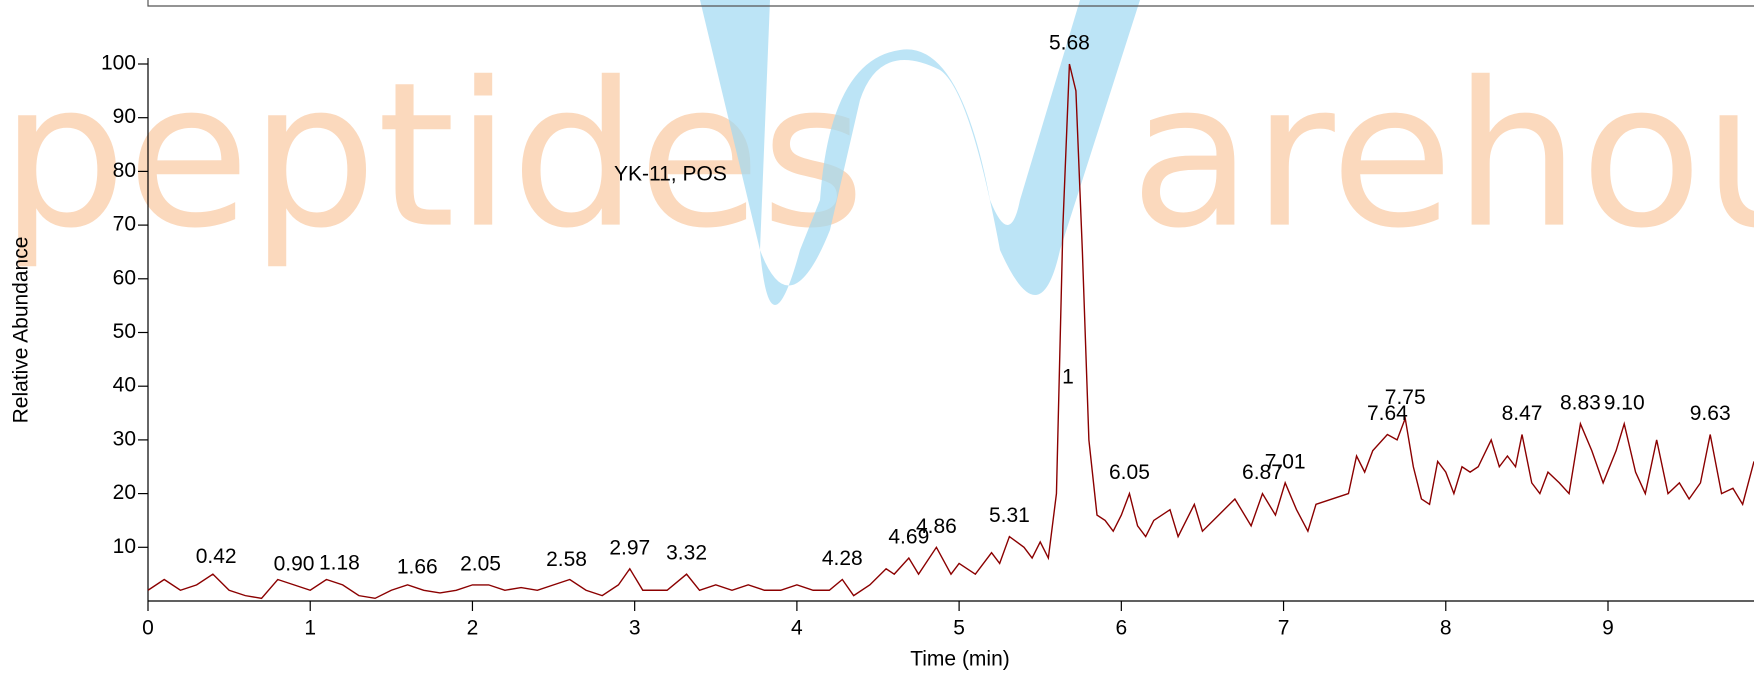 The image size is (1754, 673). Describe the element at coordinates (1442, 156) in the screenshot. I see `watermark: arehous` at that location.